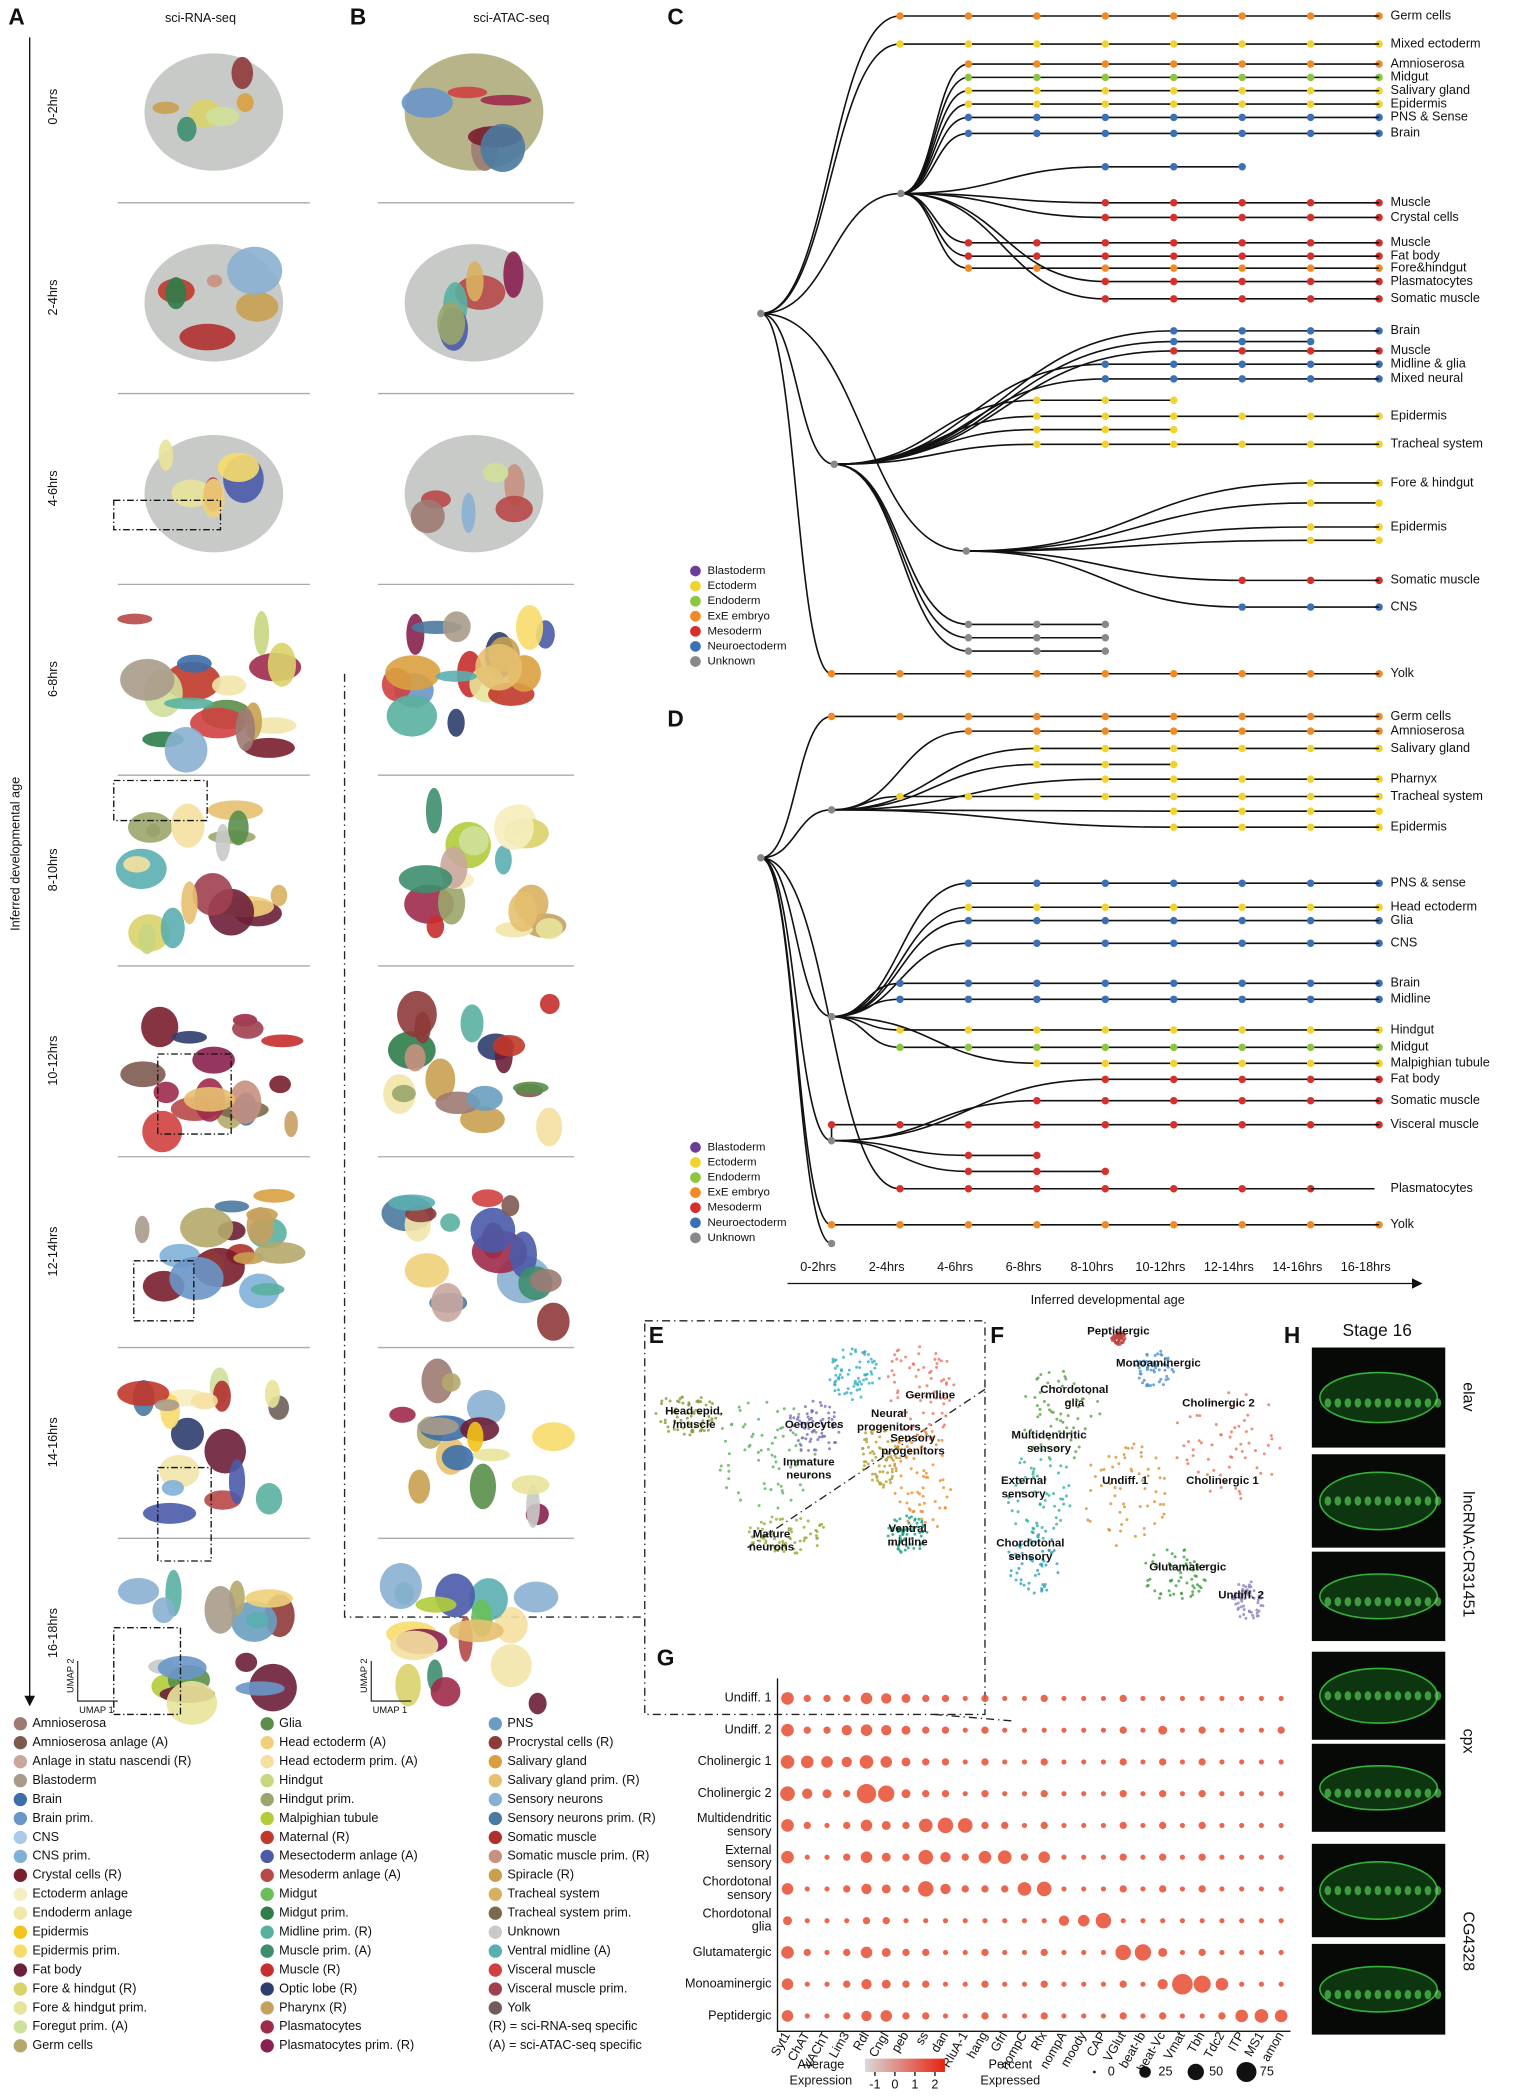 The image size is (1535, 2100). I want to click on legend-label: Salivary gland prim. (R), so click(573, 1780).